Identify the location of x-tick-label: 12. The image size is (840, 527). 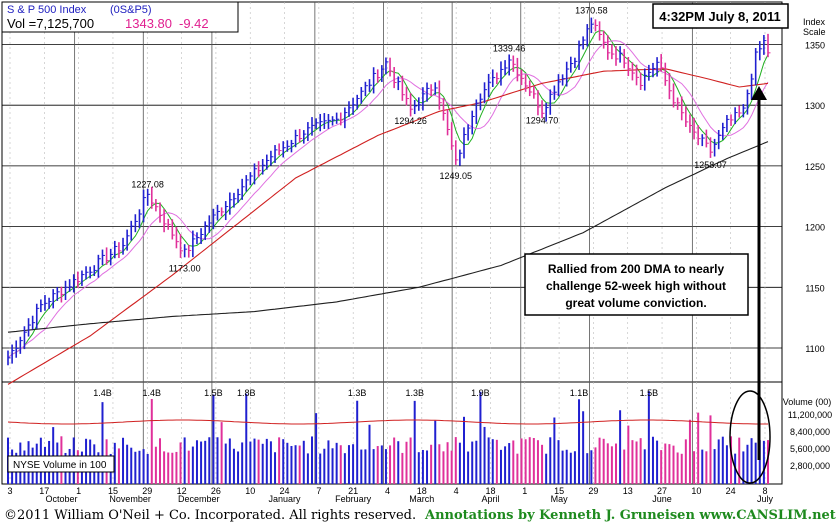
(182, 491).